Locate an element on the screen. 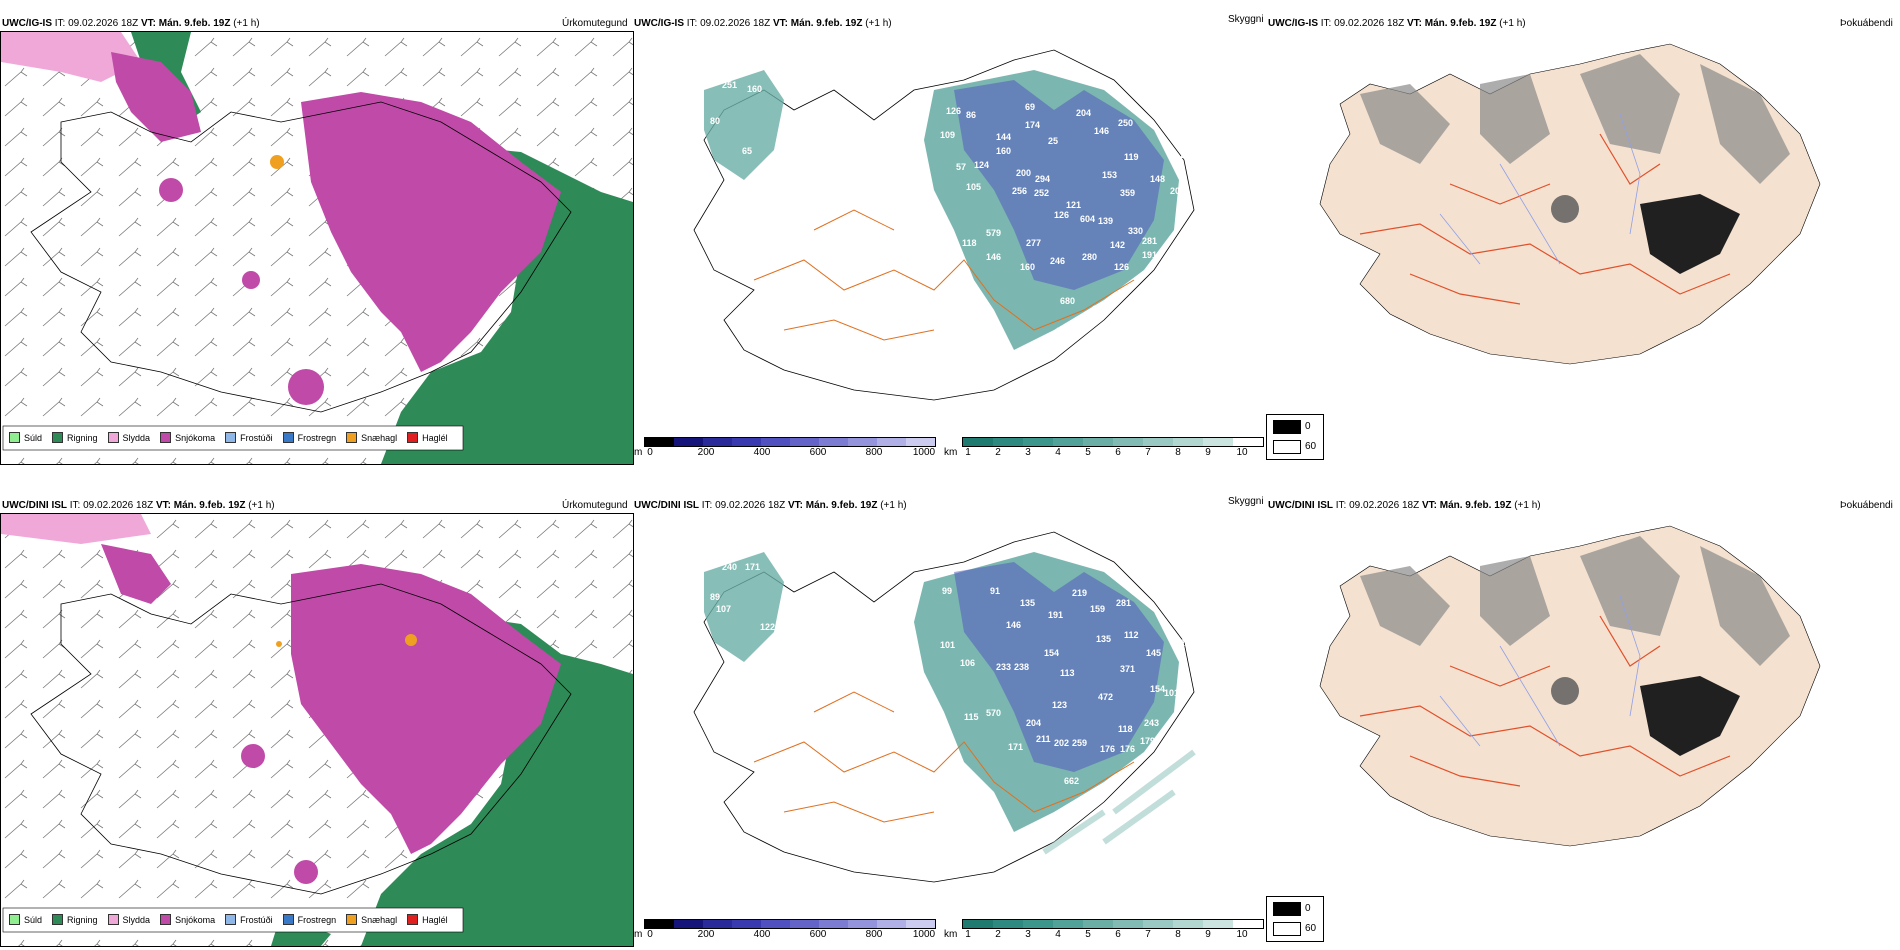  row1-vis-colorbar is located at coordinates (1113, 442).